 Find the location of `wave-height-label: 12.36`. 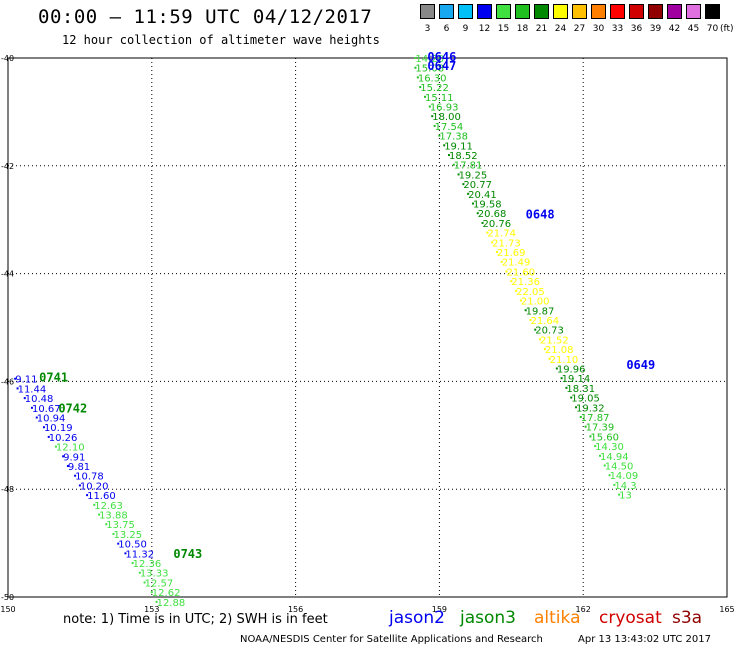

wave-height-label: 12.36 is located at coordinates (147, 564).